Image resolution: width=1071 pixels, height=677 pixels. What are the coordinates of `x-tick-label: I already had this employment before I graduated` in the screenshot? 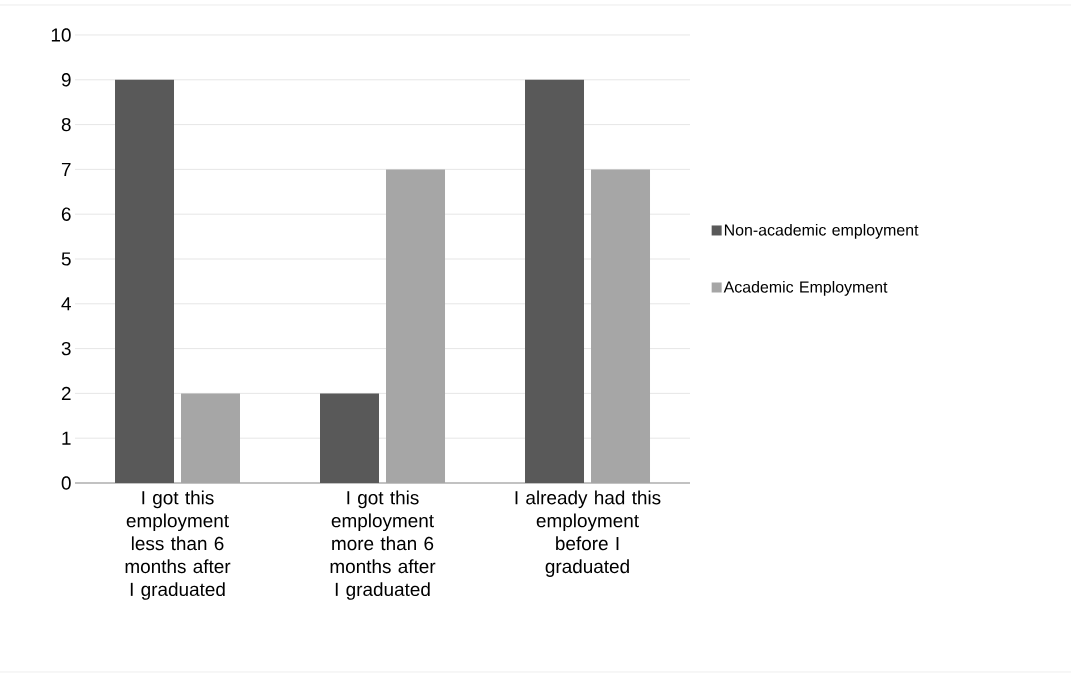 It's located at (588, 533).